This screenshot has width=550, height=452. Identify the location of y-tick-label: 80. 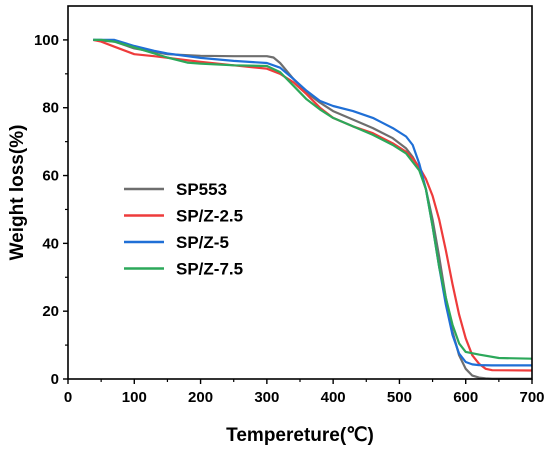
(50, 108).